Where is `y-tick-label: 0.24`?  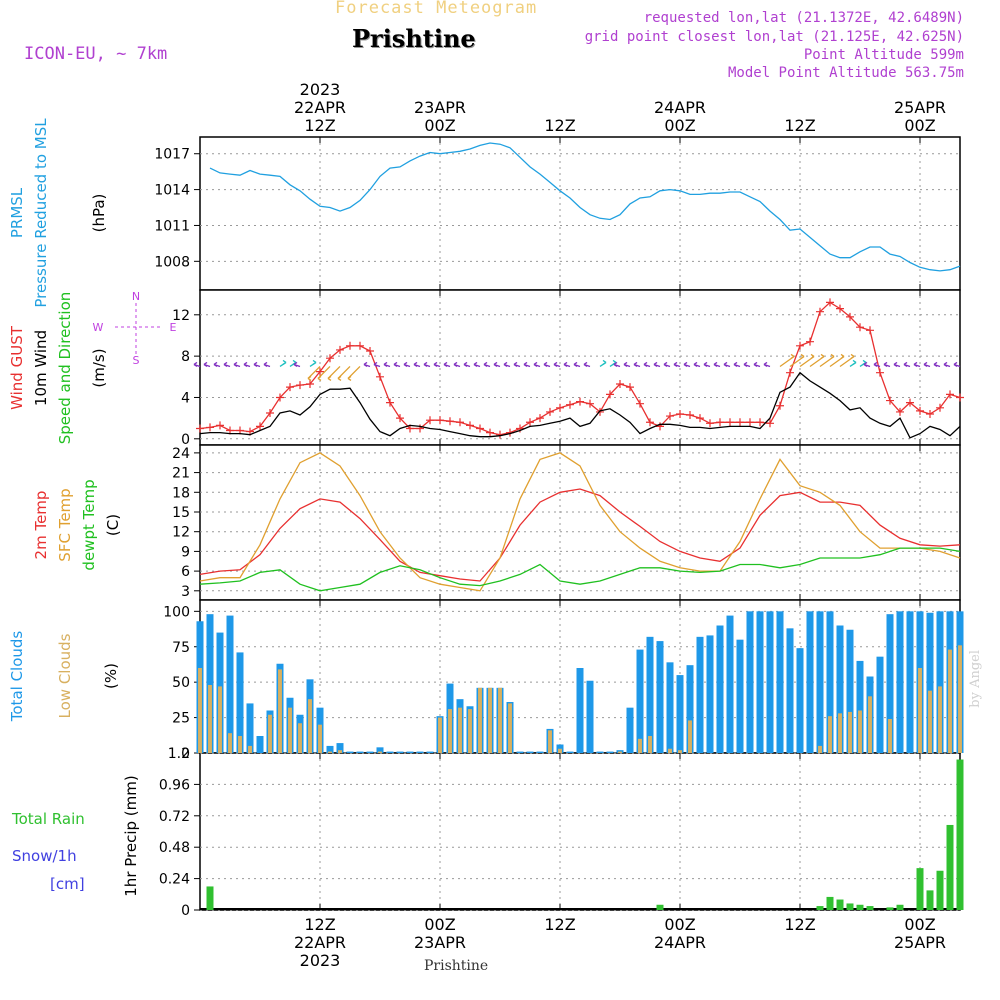 y-tick-label: 0.24 is located at coordinates (174, 880).